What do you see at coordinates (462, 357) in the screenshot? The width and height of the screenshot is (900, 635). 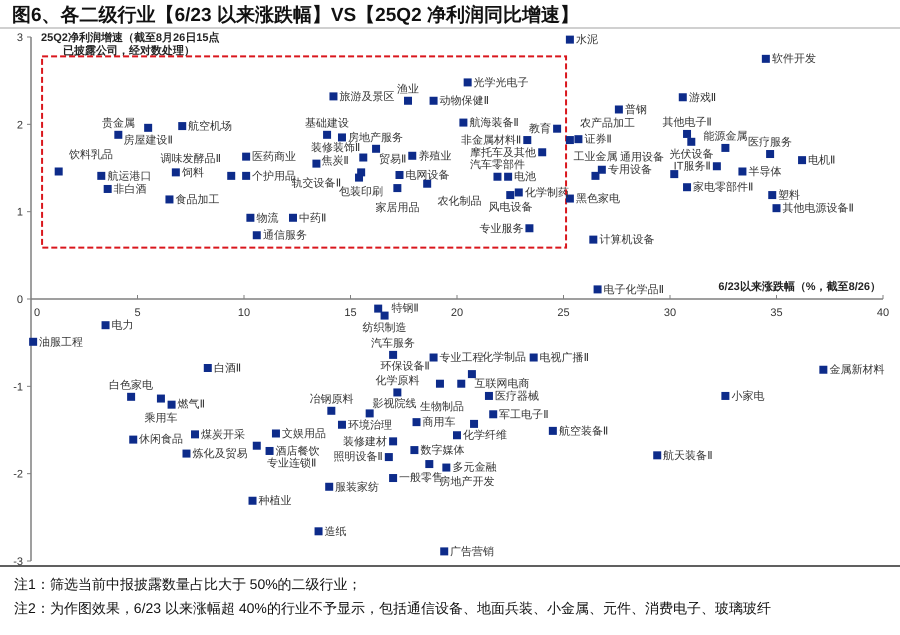 I see `annotation: 专业工程` at bounding box center [462, 357].